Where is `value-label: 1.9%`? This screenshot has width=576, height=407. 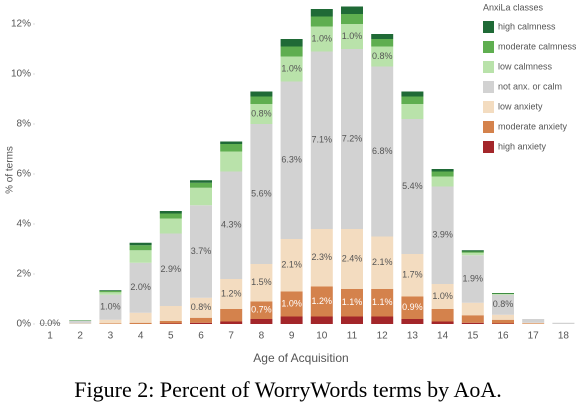 value-label: 1.9% is located at coordinates (473, 278).